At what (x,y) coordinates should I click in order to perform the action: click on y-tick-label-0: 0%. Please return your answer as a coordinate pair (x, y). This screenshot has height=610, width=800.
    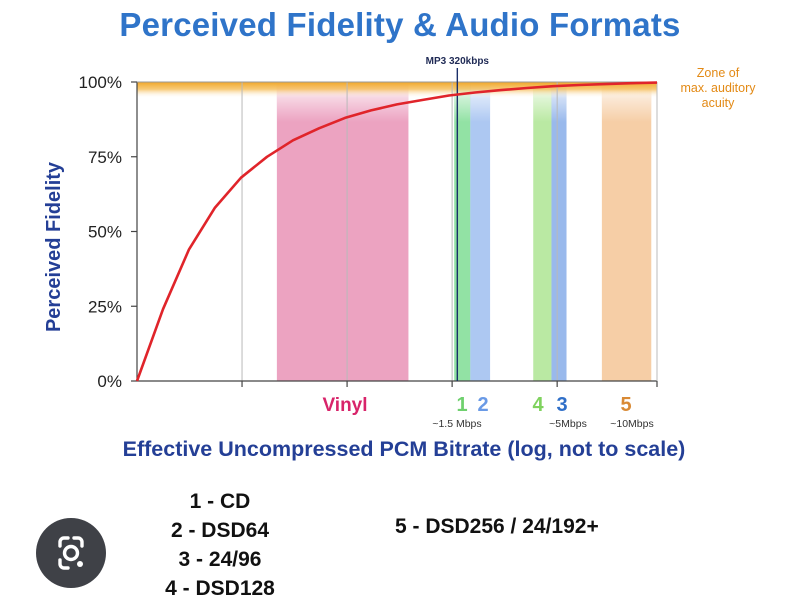
    Looking at the image, I should click on (109, 381).